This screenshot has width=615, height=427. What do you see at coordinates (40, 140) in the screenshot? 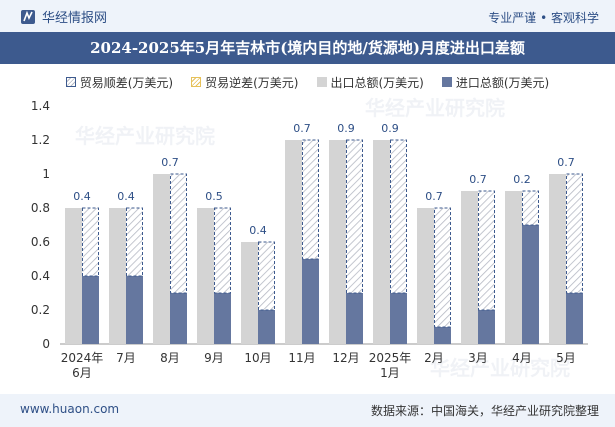
I see `y-tick-label: 1.2` at bounding box center [40, 140].